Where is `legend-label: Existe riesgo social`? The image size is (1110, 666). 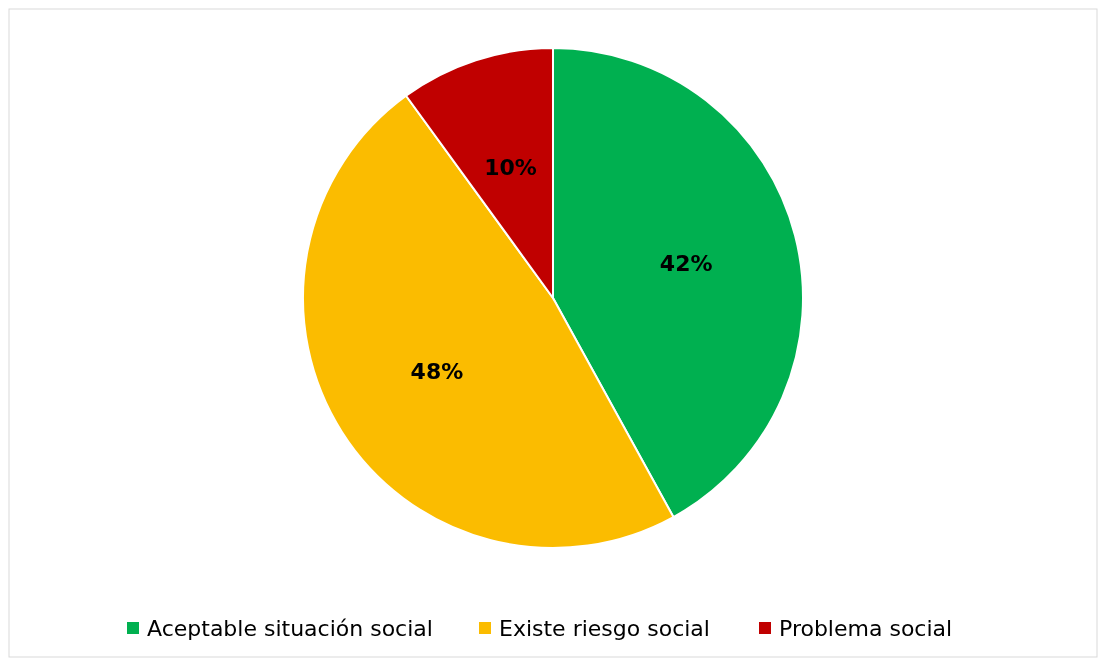 legend-label: Existe riesgo social is located at coordinates (604, 628).